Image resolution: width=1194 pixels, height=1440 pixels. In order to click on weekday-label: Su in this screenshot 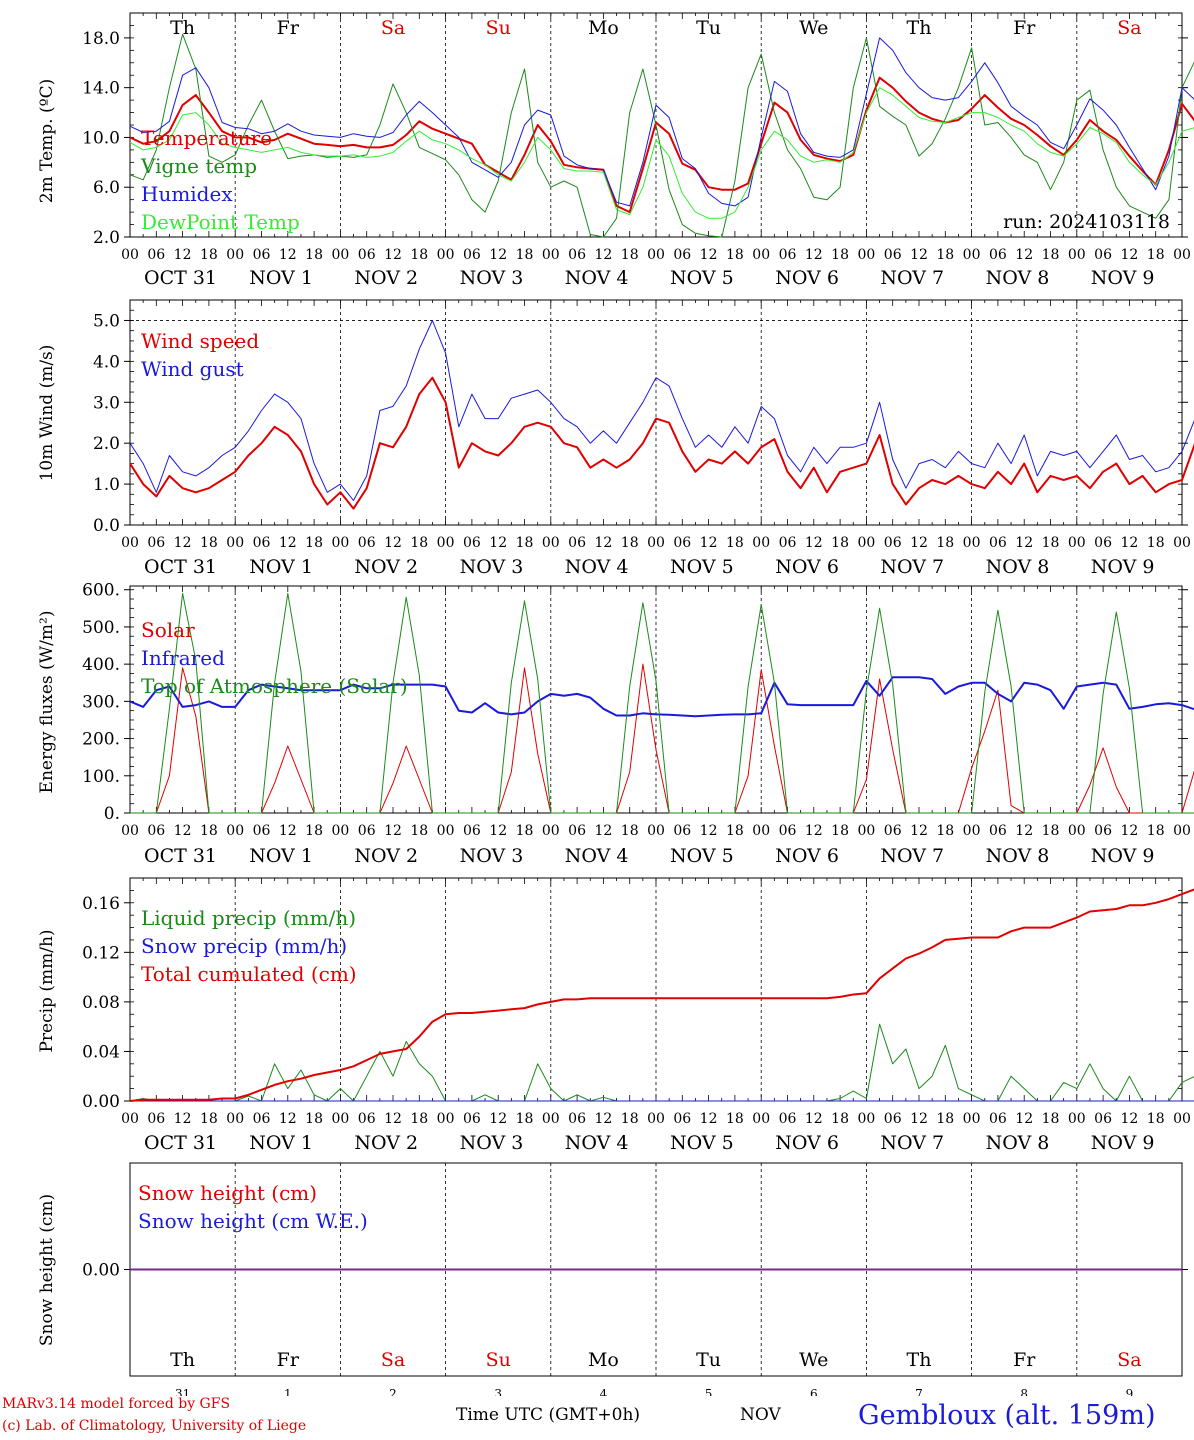, I will do `click(498, 1360)`.